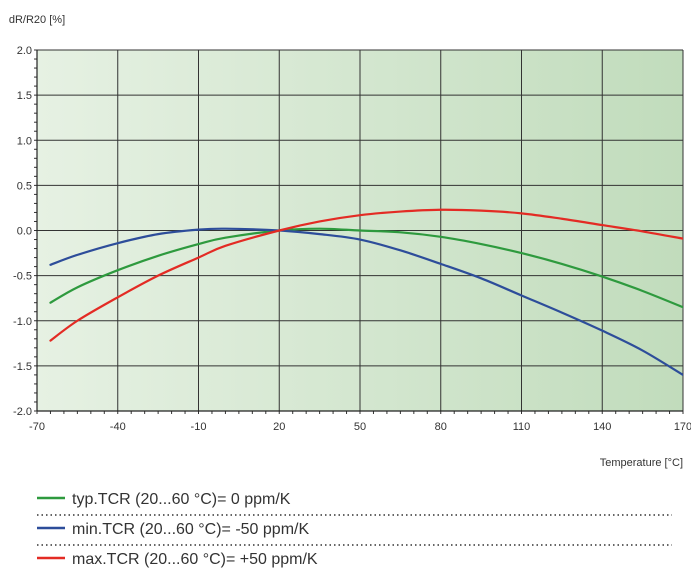 This screenshot has height=575, width=691. Describe the element at coordinates (199, 427) in the screenshot. I see `x-tick-label: -10` at that location.